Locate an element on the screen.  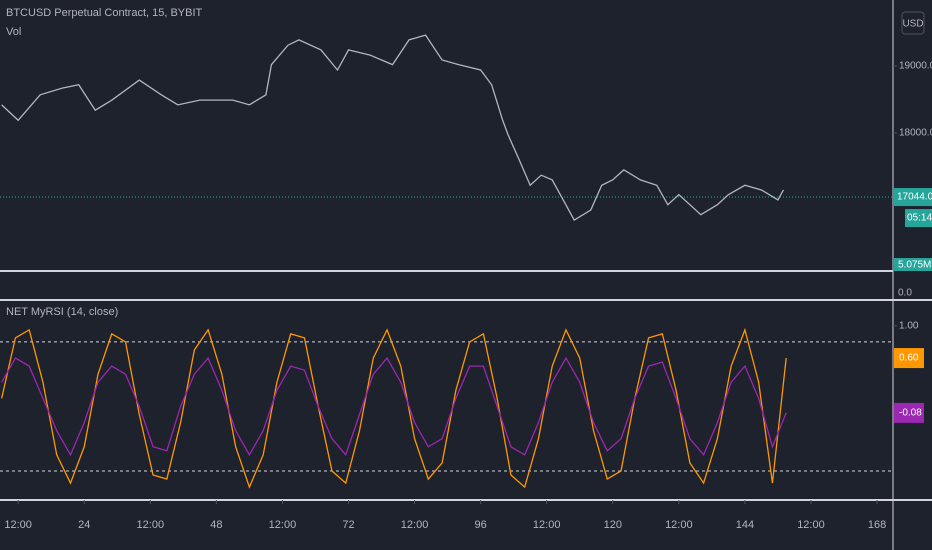
last-value-label: -0.08 is located at coordinates (910, 413).